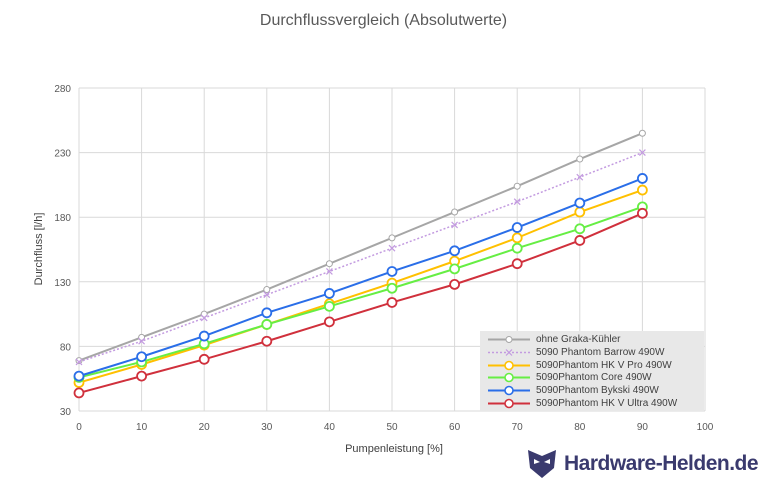 The image size is (767, 487). I want to click on legend-item: 5090Phantom Core 490W, so click(592, 377).